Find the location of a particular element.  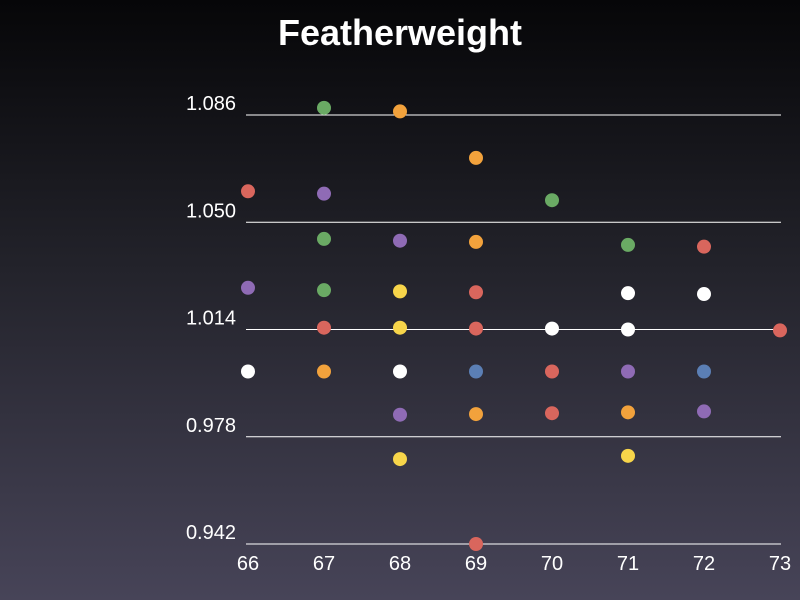

y-tick-label: 1.050 is located at coordinates (211, 211).